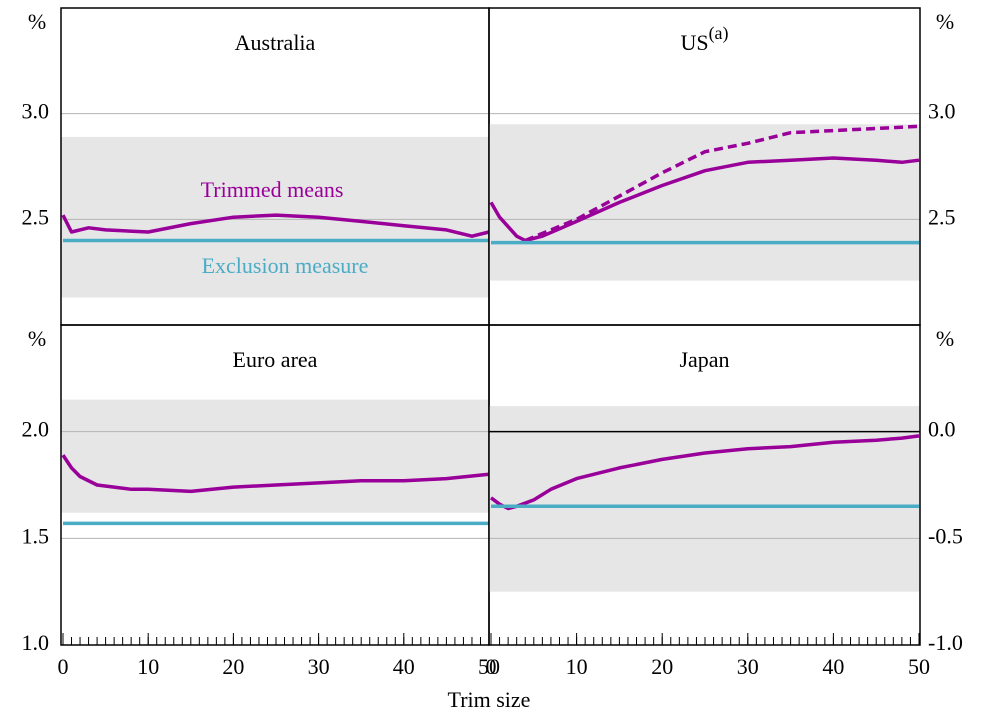 The image size is (982, 715). What do you see at coordinates (489, 699) in the screenshot?
I see `x-axis-label: Trim size` at bounding box center [489, 699].